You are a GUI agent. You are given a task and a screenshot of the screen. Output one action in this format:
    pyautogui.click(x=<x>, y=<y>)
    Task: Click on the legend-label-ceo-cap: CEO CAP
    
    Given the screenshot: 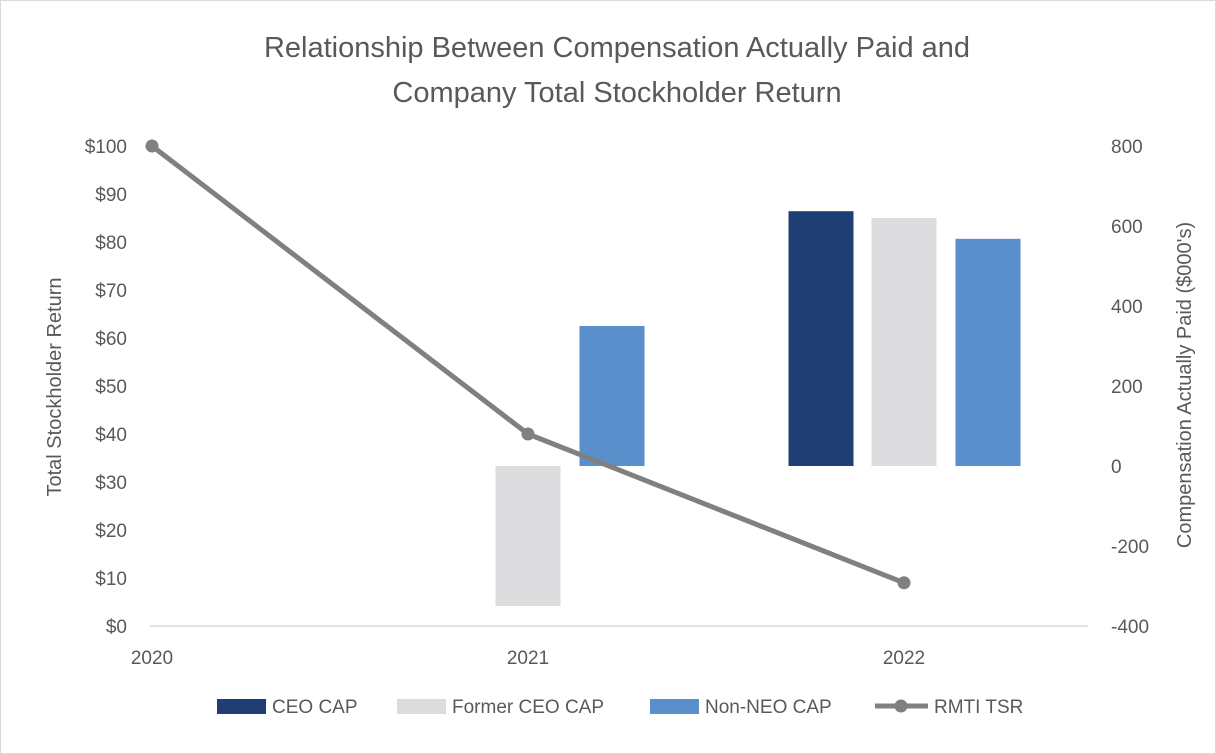 What is the action you would take?
    pyautogui.click(x=315, y=707)
    